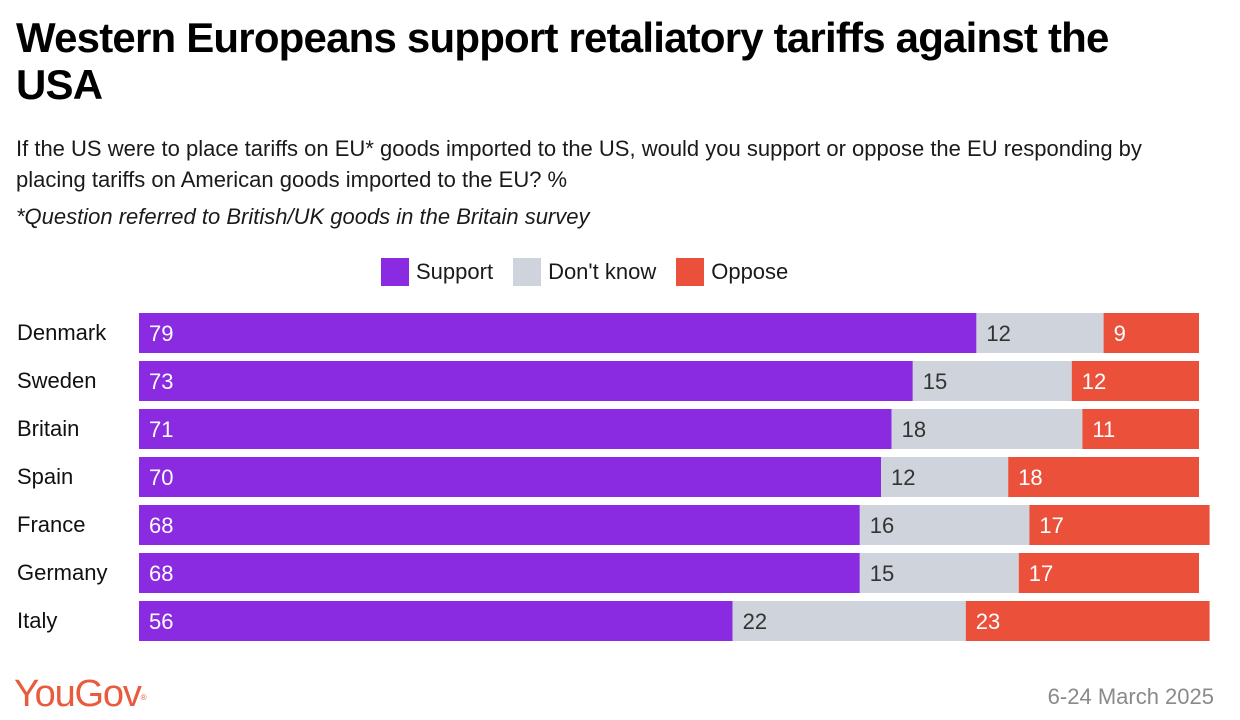  Describe the element at coordinates (849, 621) in the screenshot. I see `bar-don-t-know-italy` at that location.